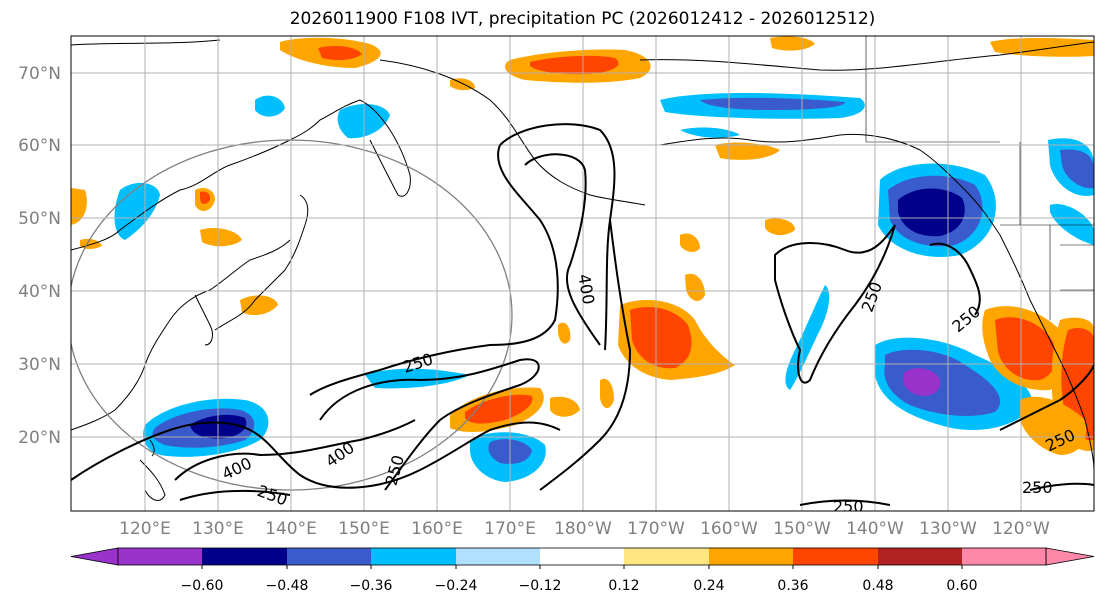 This screenshot has height=604, width=1105. I want to click on longitude-label: 130°W, so click(948, 529).